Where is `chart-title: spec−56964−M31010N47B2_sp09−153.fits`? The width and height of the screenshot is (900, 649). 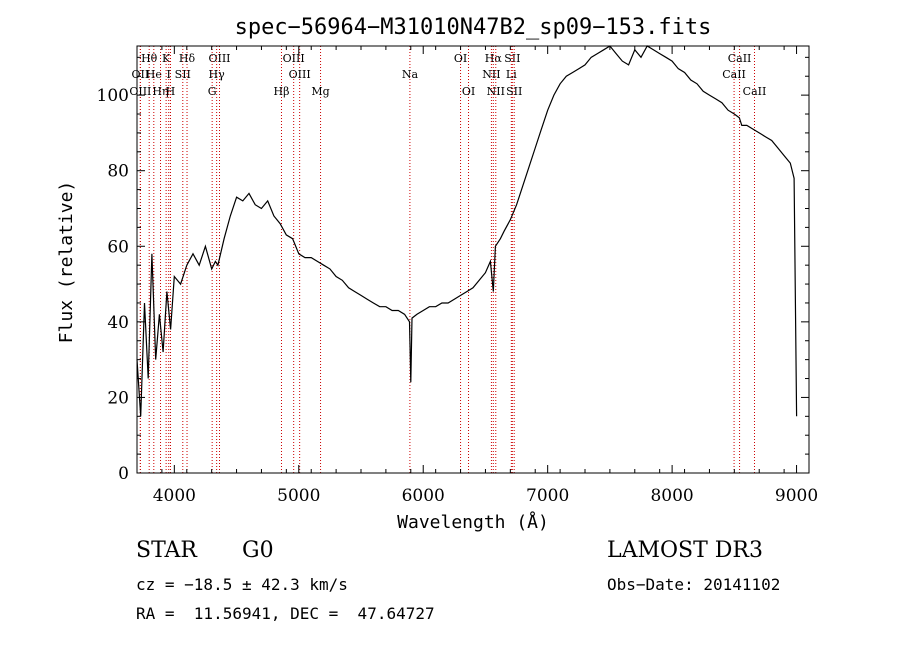
chart-title: spec−56964−M31010N47B2_sp09−153.fits is located at coordinates (473, 27).